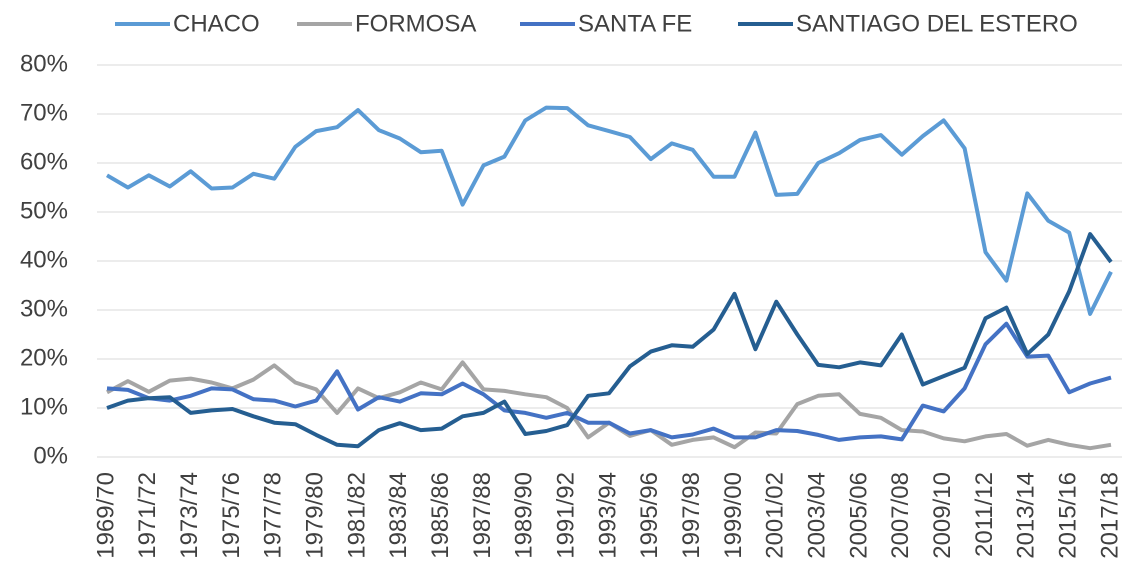 Image resolution: width=1143 pixels, height=578 pixels. I want to click on x-tick-label: 1997/98, so click(691, 515).